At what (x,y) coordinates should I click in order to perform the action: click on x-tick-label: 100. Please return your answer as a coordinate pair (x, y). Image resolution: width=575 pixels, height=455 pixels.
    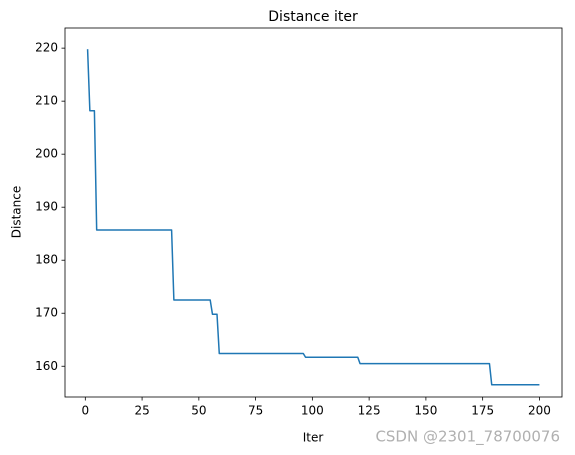
    Looking at the image, I should click on (312, 411).